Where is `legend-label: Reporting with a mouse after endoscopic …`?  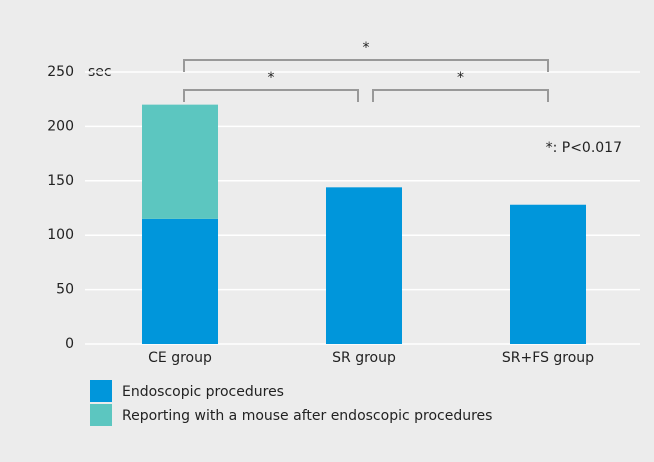 legend-label: Reporting with a mouse after endoscopic … is located at coordinates (307, 416).